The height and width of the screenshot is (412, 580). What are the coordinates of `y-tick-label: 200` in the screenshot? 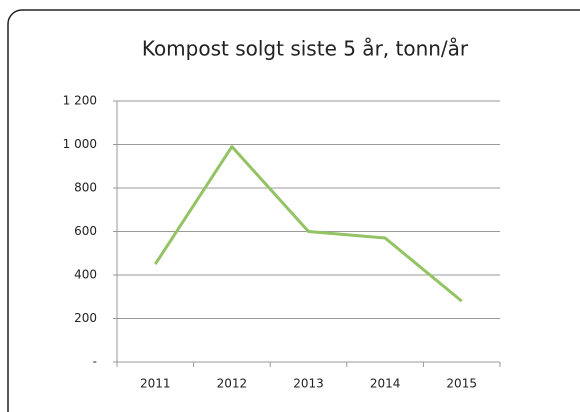 It's located at (85, 318).